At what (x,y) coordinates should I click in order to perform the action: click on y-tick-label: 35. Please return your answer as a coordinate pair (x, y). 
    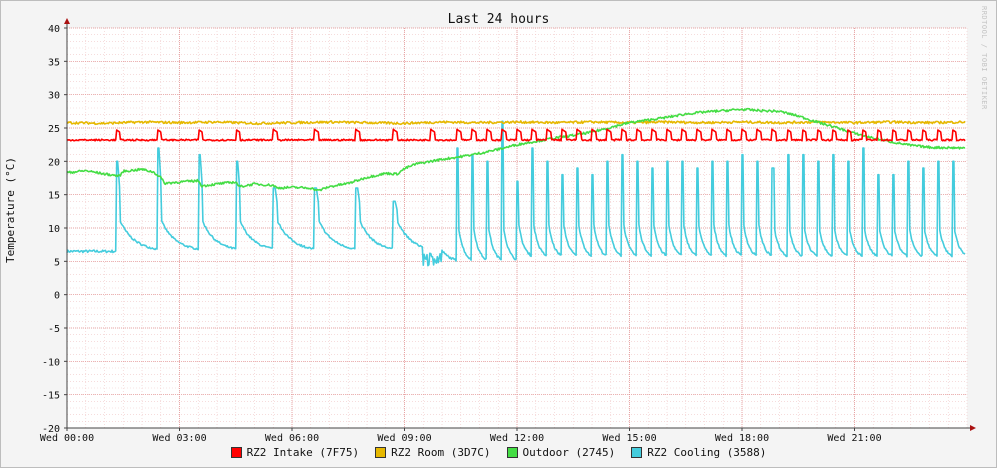
    Looking at the image, I should click on (54, 62).